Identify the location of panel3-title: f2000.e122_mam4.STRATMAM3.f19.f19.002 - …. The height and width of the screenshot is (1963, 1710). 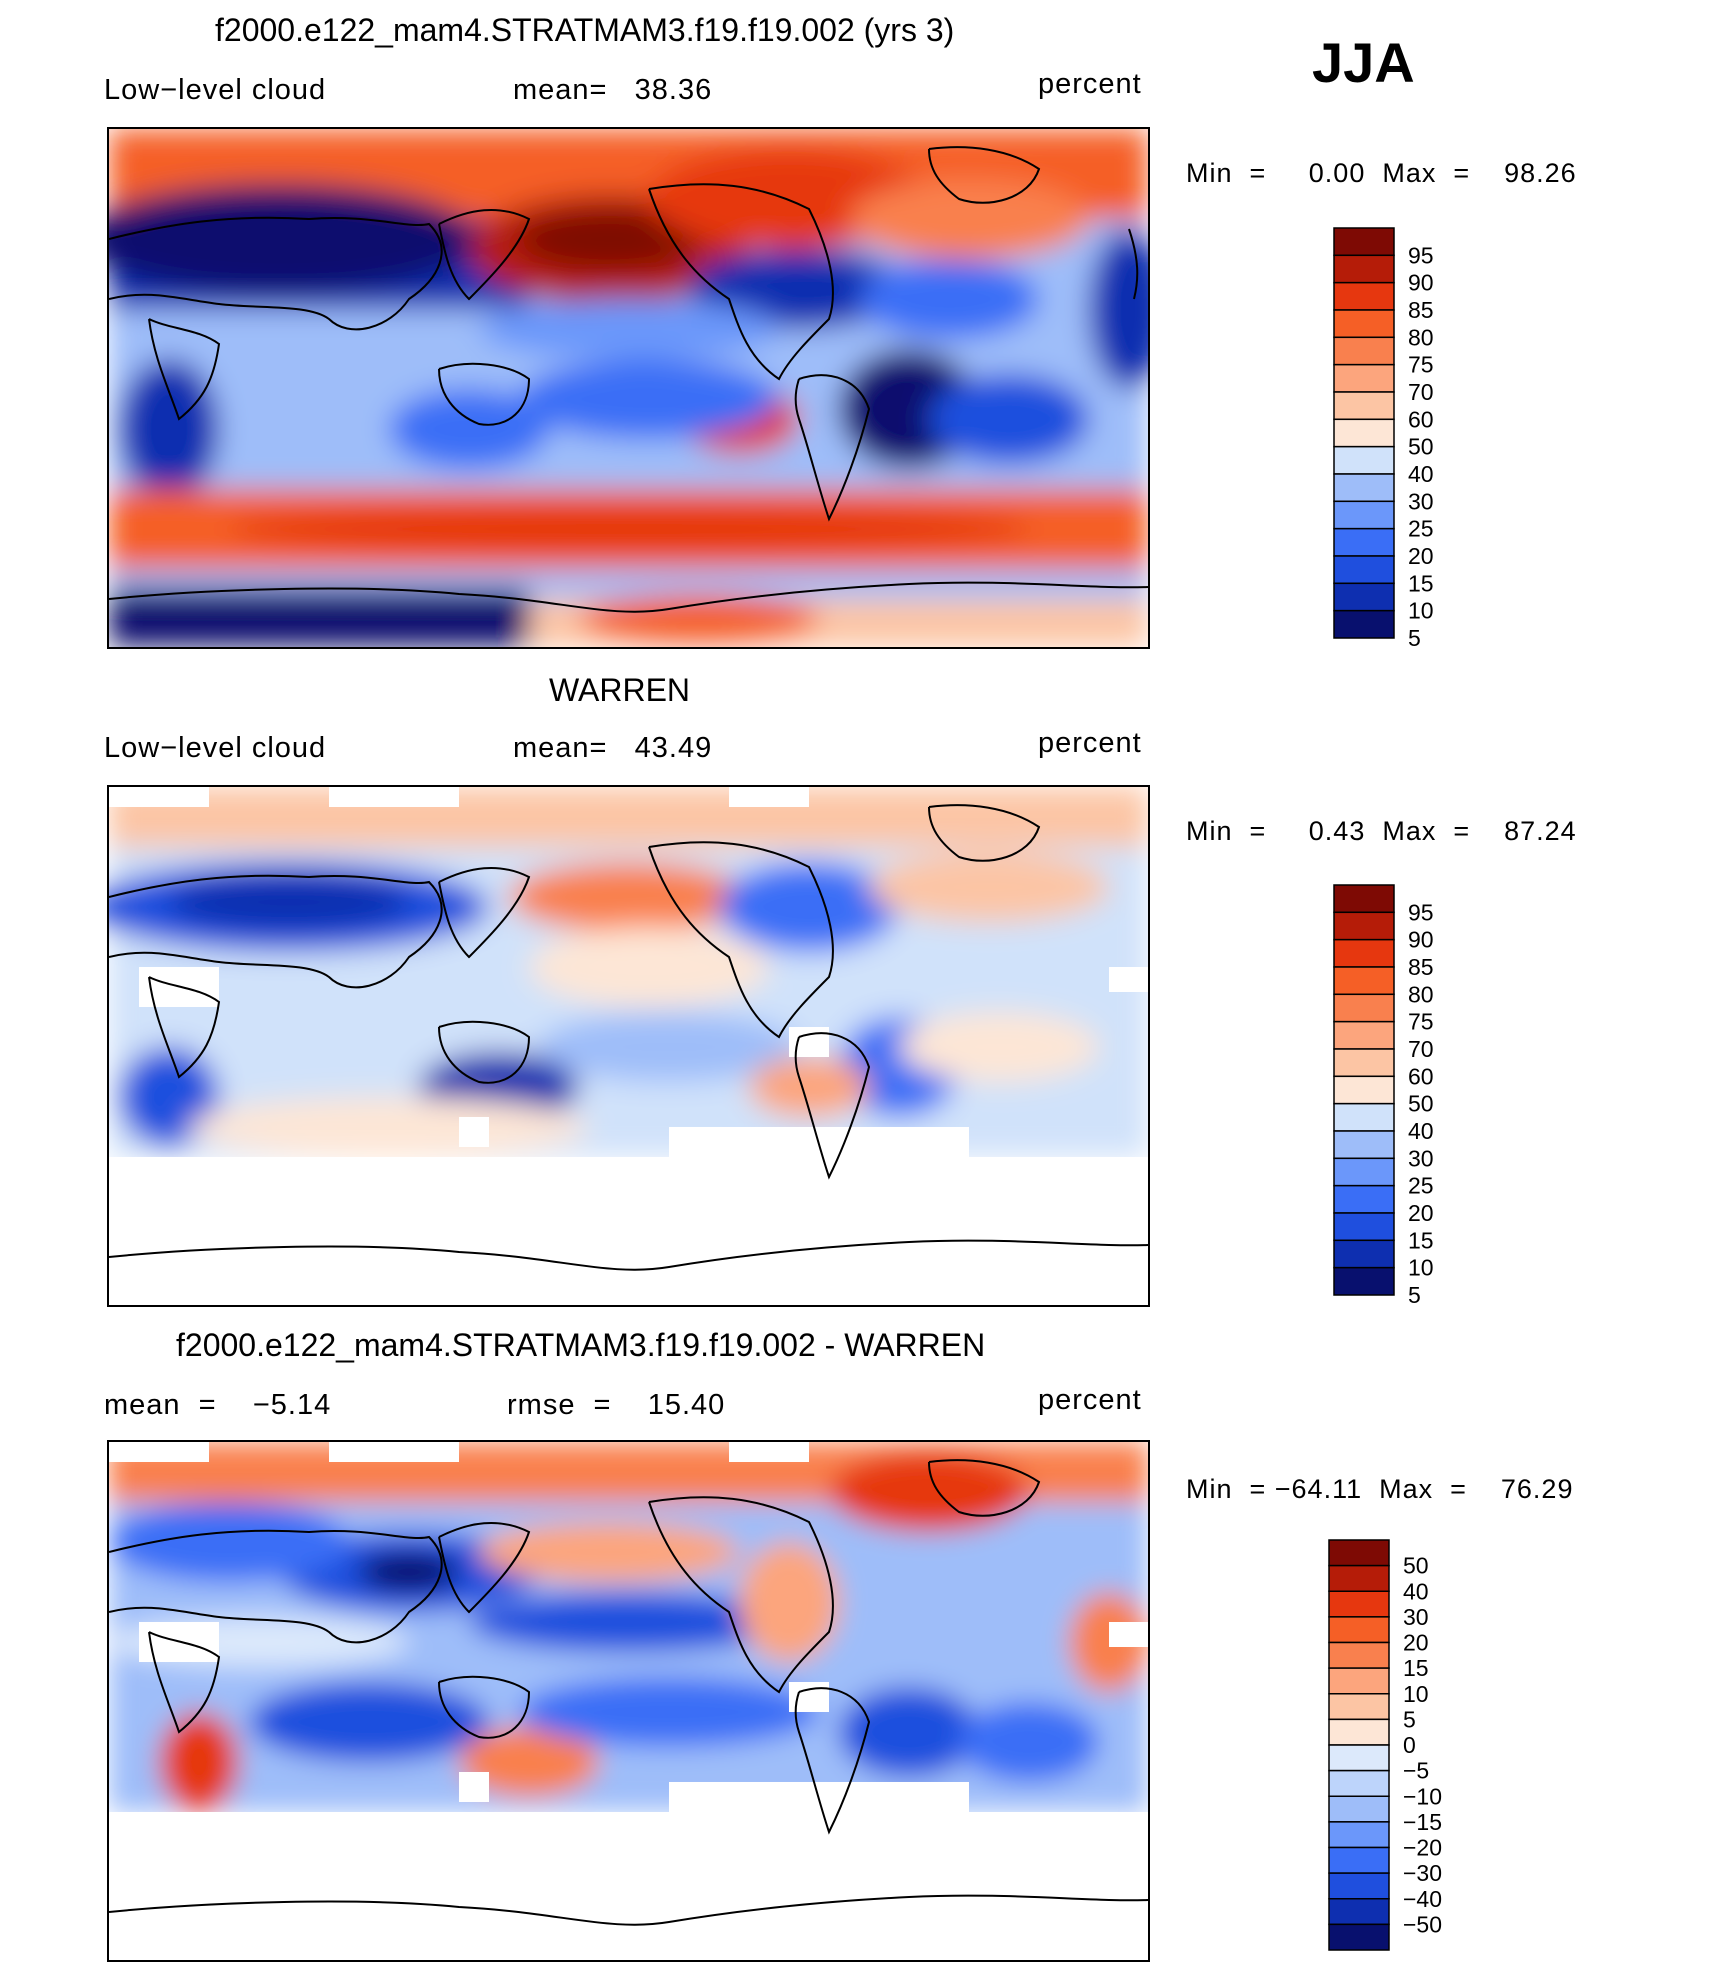
(581, 1345).